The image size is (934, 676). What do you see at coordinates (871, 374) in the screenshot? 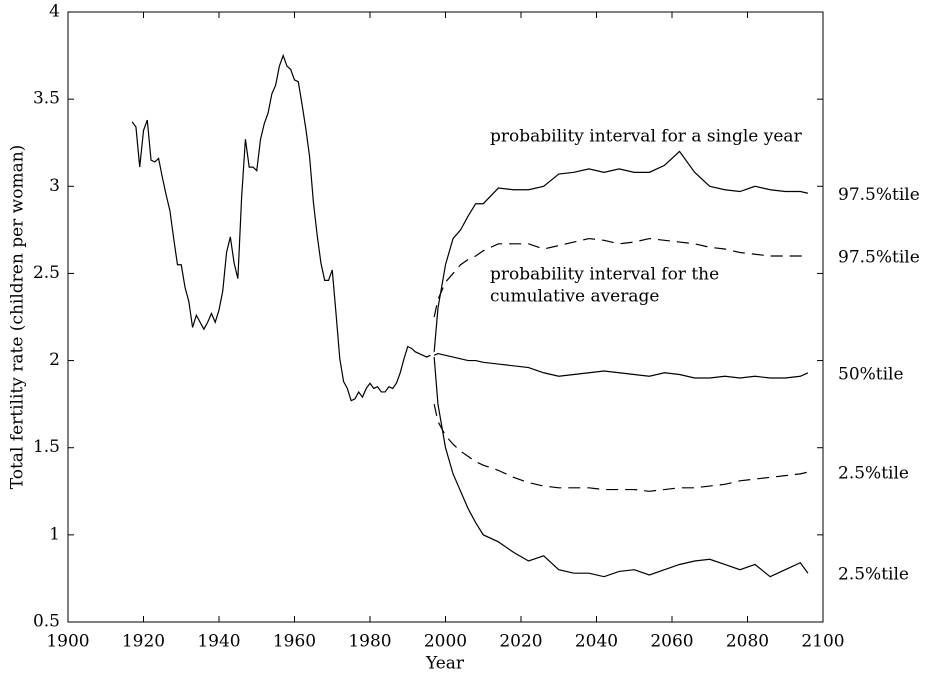
I see `series-end-label: 50%tile` at bounding box center [871, 374].